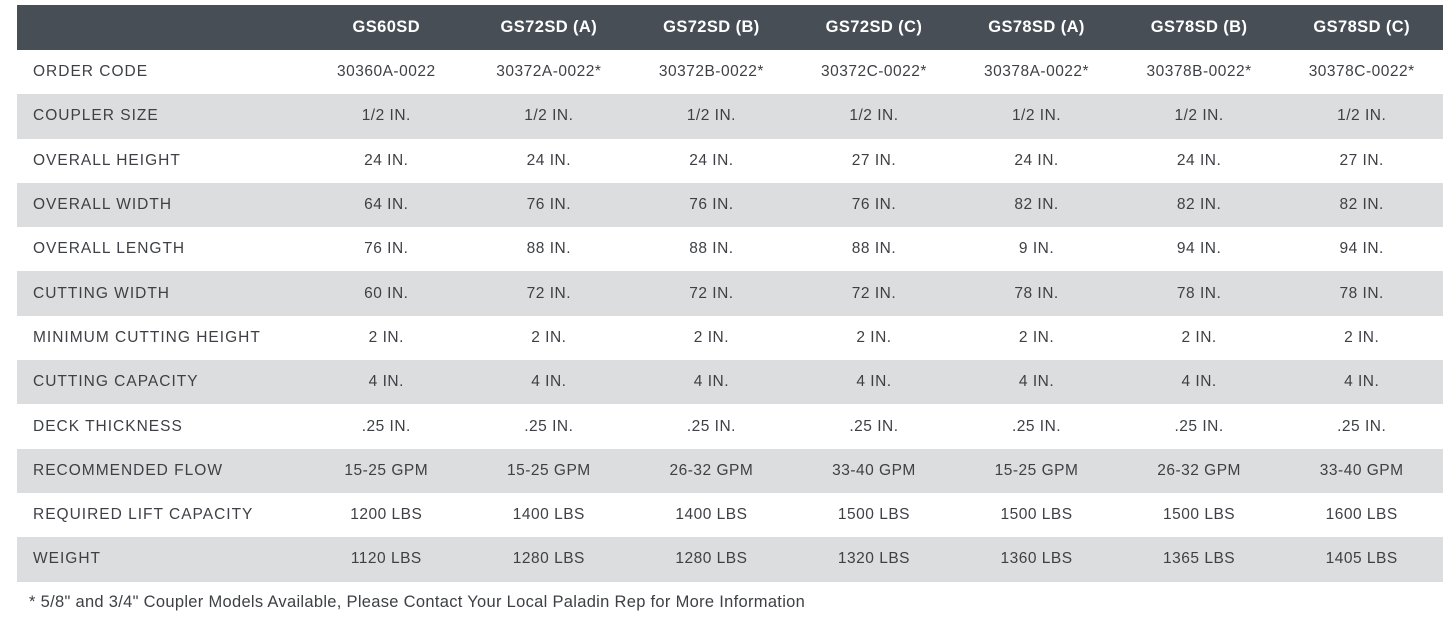 The image size is (1451, 625). What do you see at coordinates (101, 293) in the screenshot?
I see `row-label: CUTTING WIDTH` at bounding box center [101, 293].